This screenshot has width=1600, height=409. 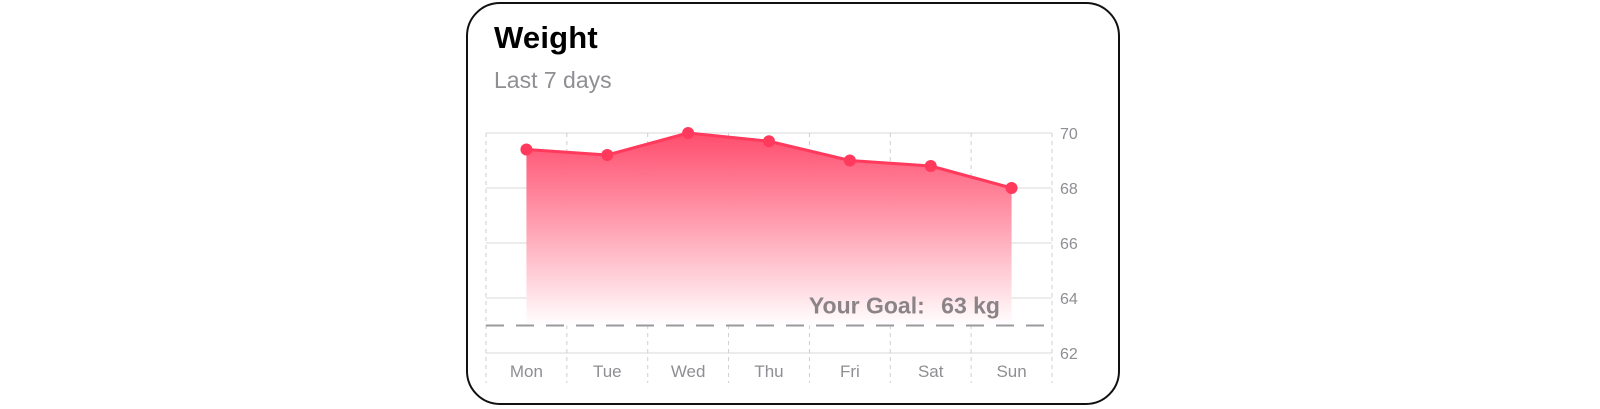 I want to click on x-axis-ticks: Mon Tue Wed Thu Fri Sat Sun, so click(x=768, y=371).